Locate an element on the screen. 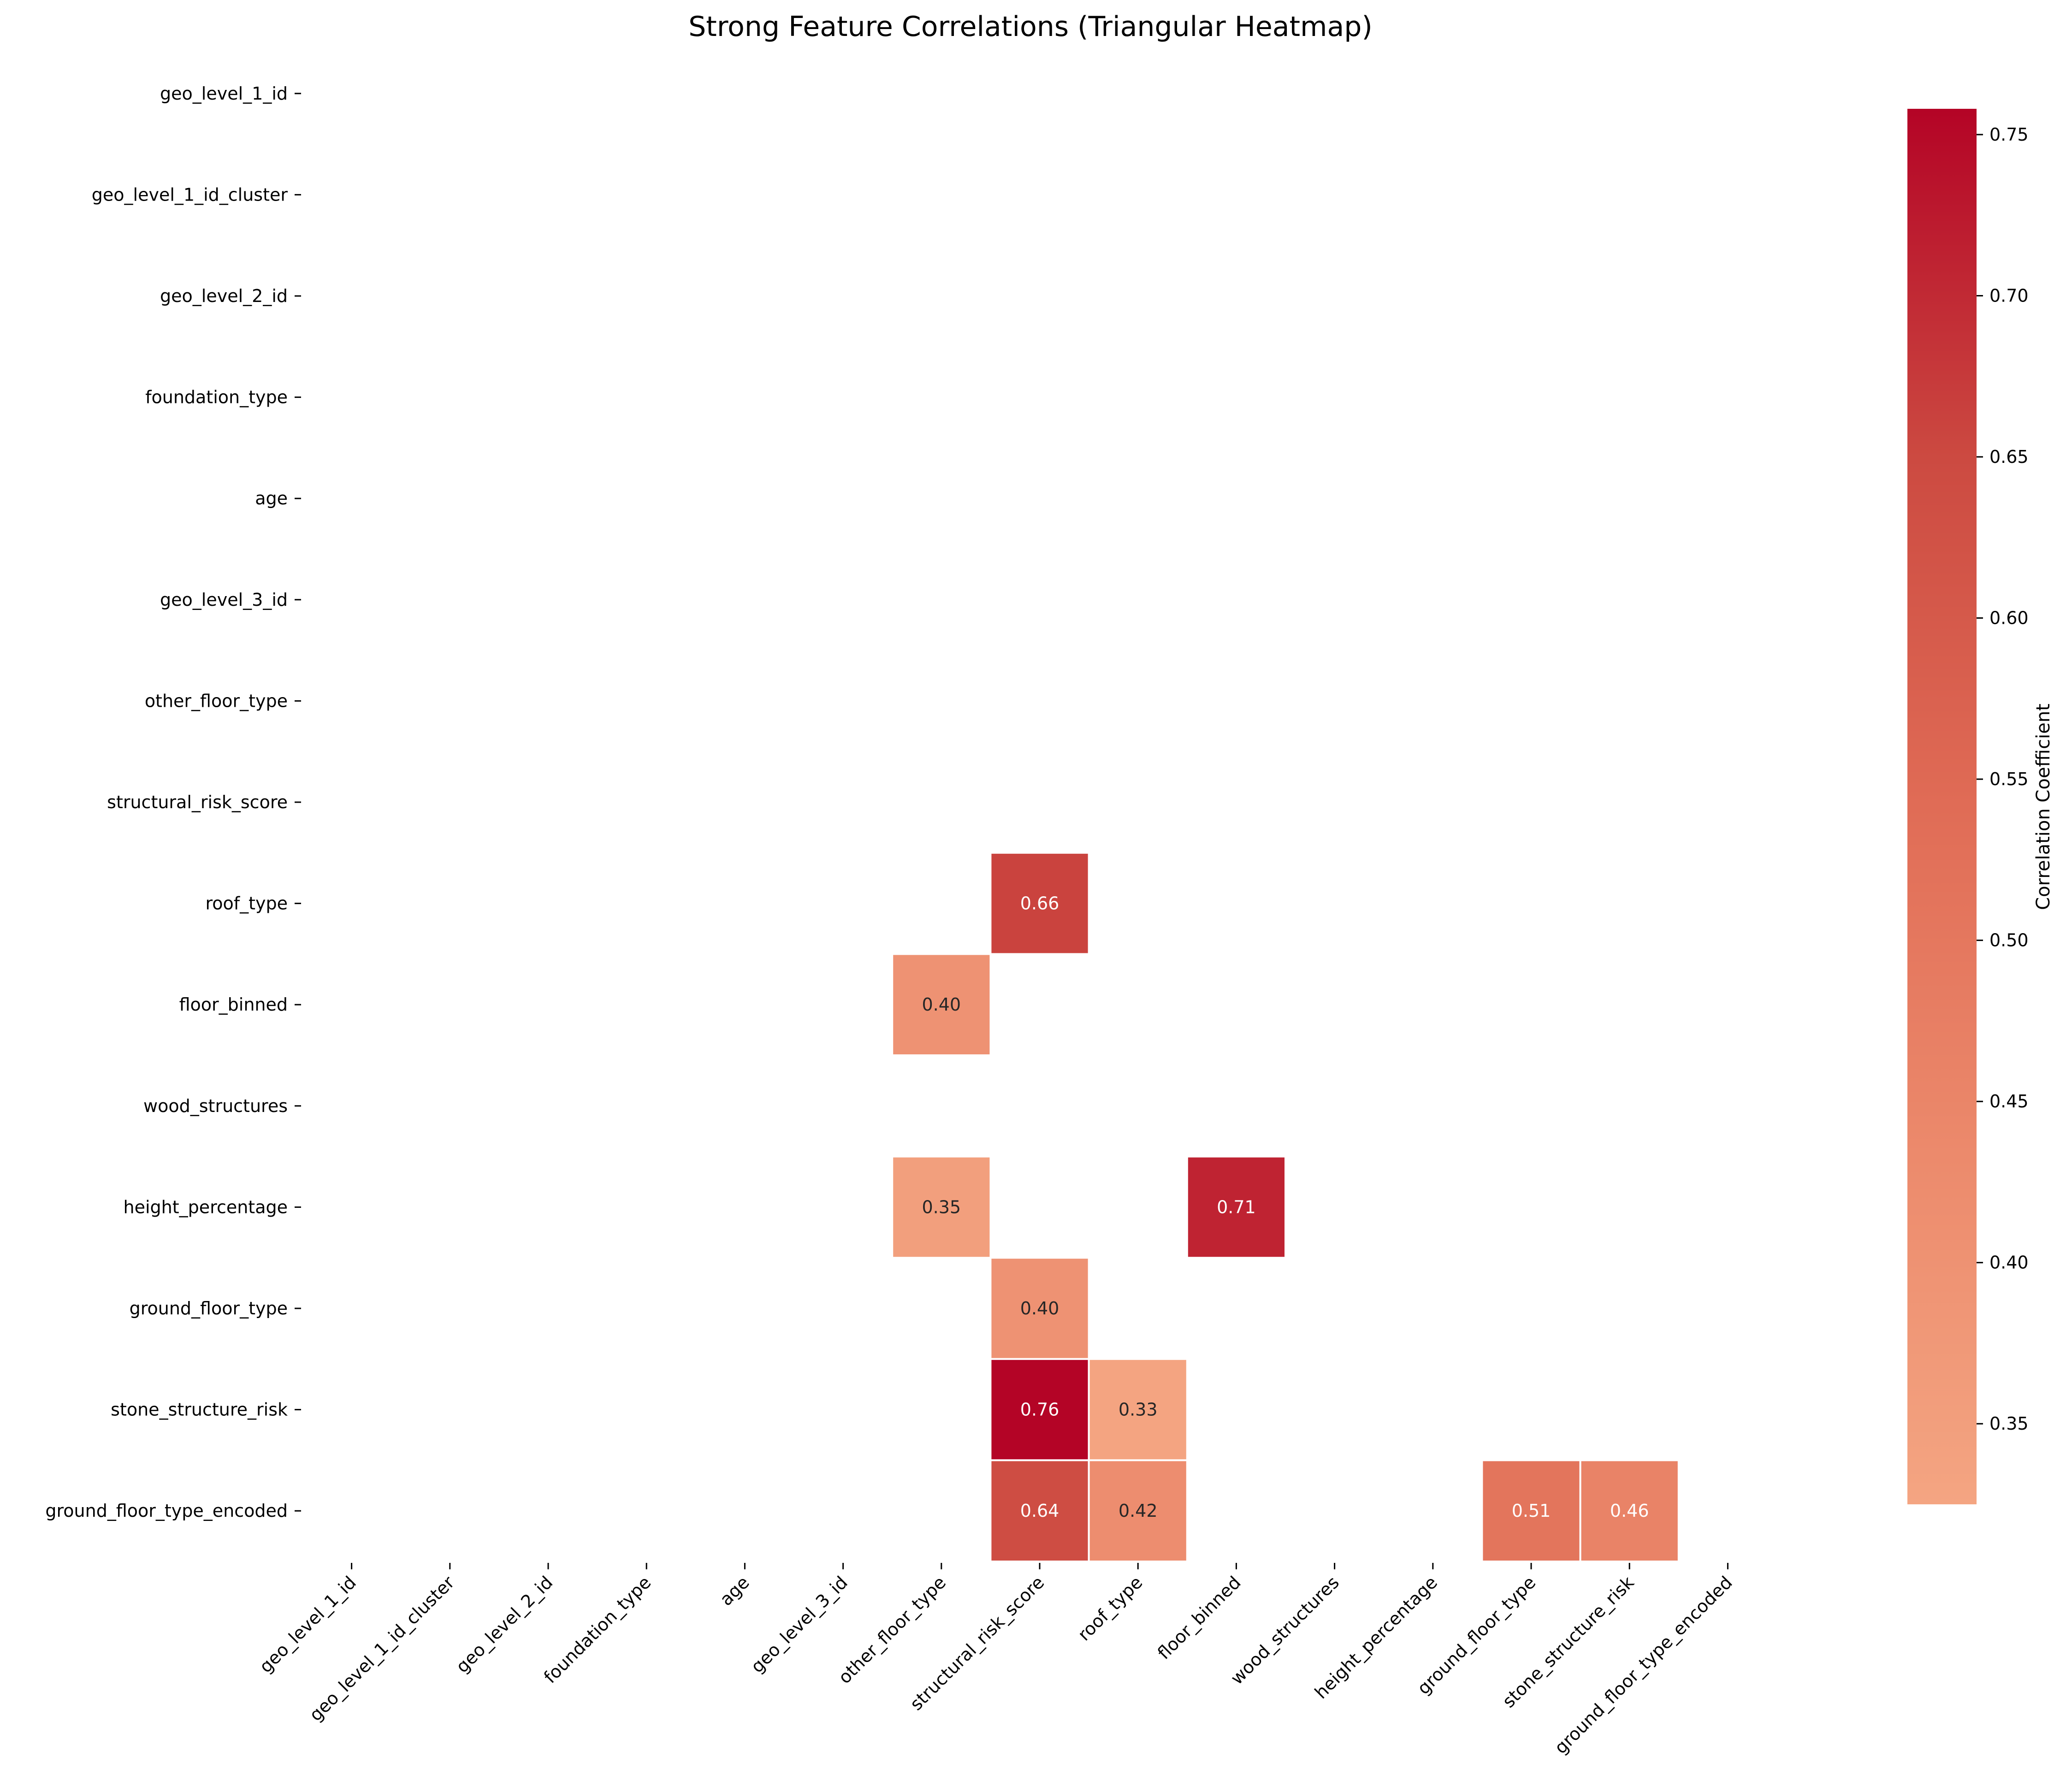 The width and height of the screenshot is (2066, 1792). x-tick-label: geo_level_2_id is located at coordinates (504, 1624).